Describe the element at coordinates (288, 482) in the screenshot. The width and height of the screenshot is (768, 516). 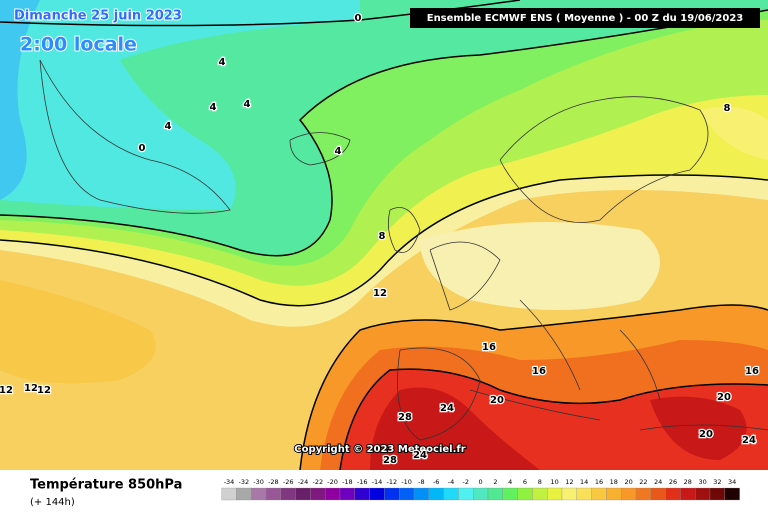
I see `legend-label: -26` at that location.